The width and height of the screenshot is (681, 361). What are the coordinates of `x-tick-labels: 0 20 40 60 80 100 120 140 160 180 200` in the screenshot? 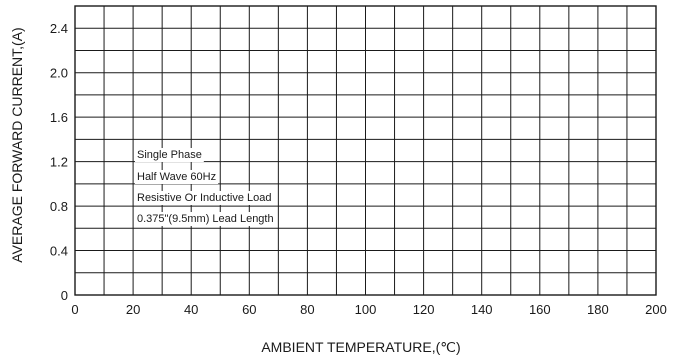 It's located at (368, 309).